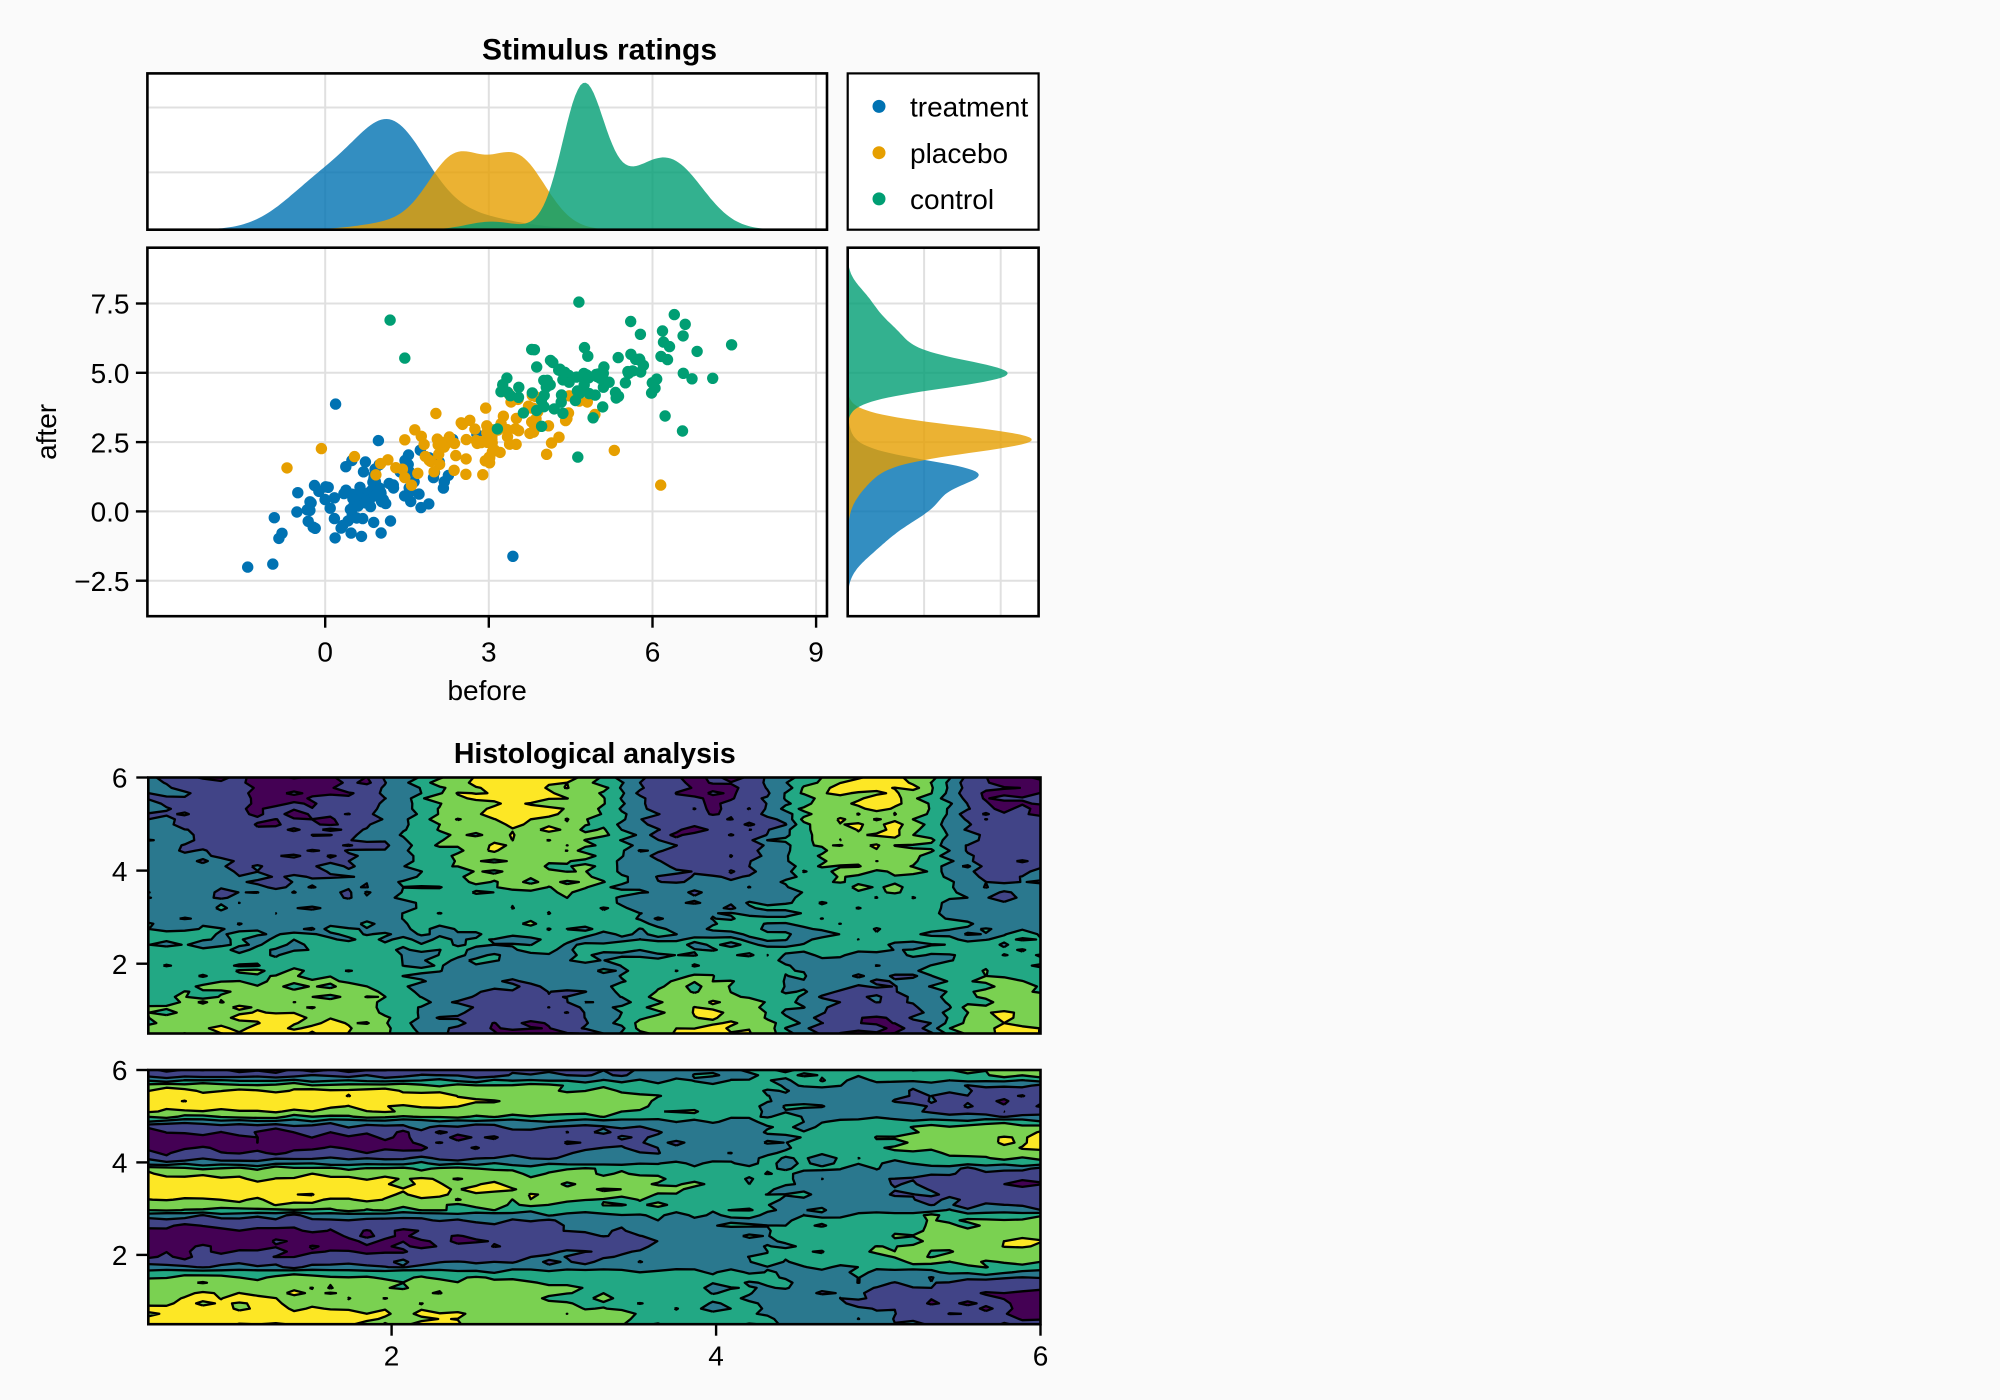 This screenshot has width=2000, height=1400. I want to click on svg-text: 7.5, so click(110, 304).